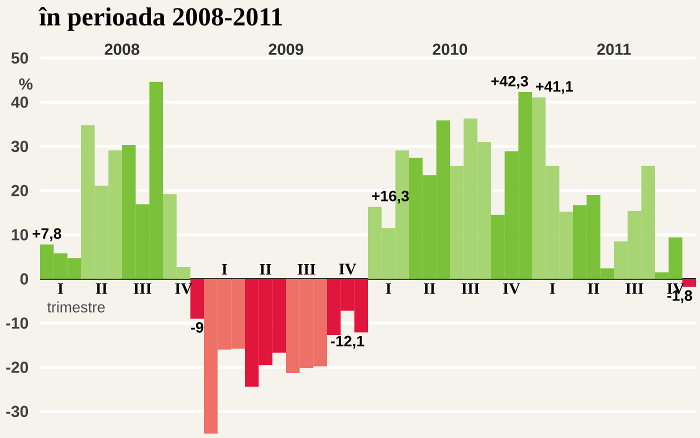  Describe the element at coordinates (24, 279) in the screenshot. I see `y-tick-label: 0` at that location.